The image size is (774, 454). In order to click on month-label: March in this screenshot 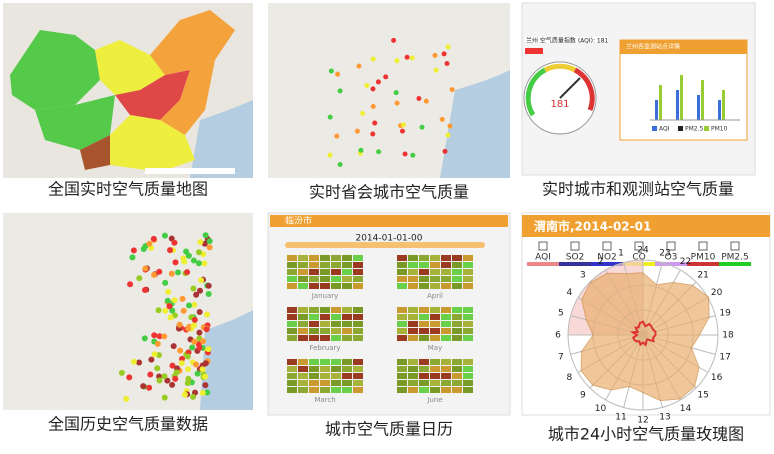, I will do `click(324, 400)`.